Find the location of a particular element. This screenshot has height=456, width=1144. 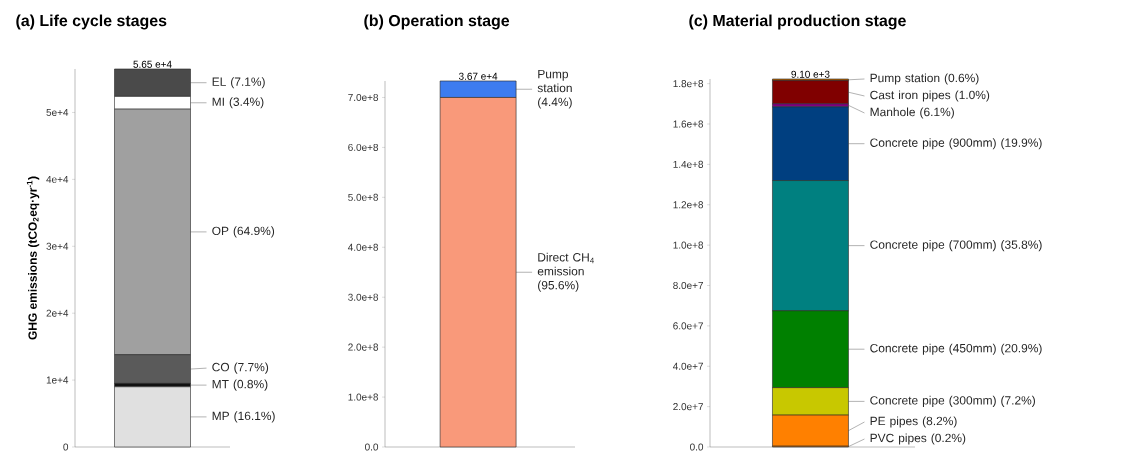

annotation: PVC pipes (0.2%) is located at coordinates (918, 439).